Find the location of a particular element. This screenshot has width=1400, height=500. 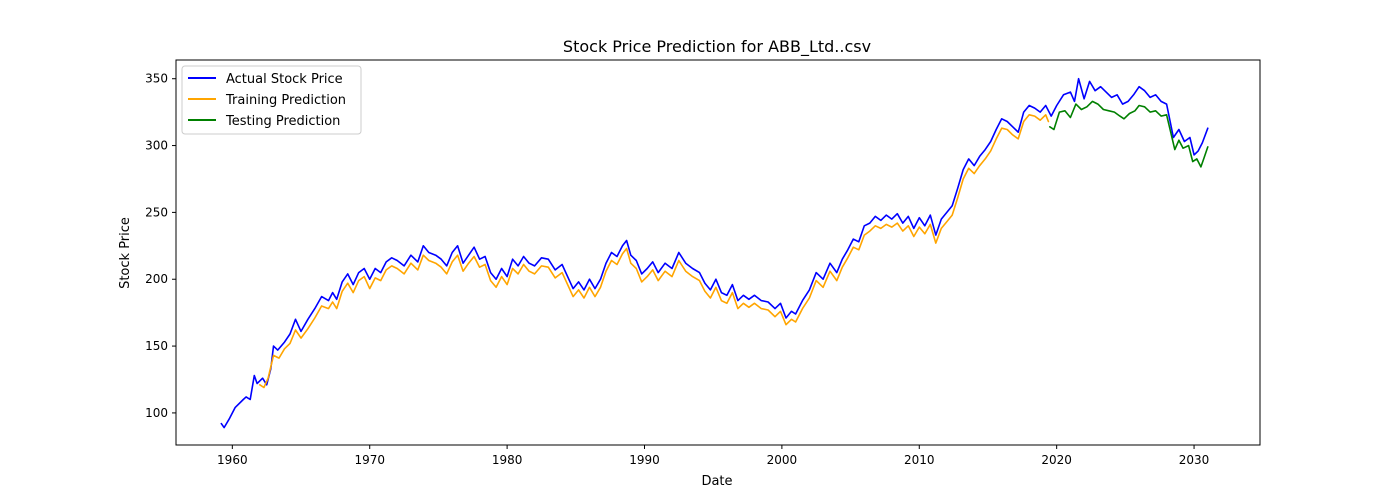

y-tick-label: 150 is located at coordinates (156, 346).